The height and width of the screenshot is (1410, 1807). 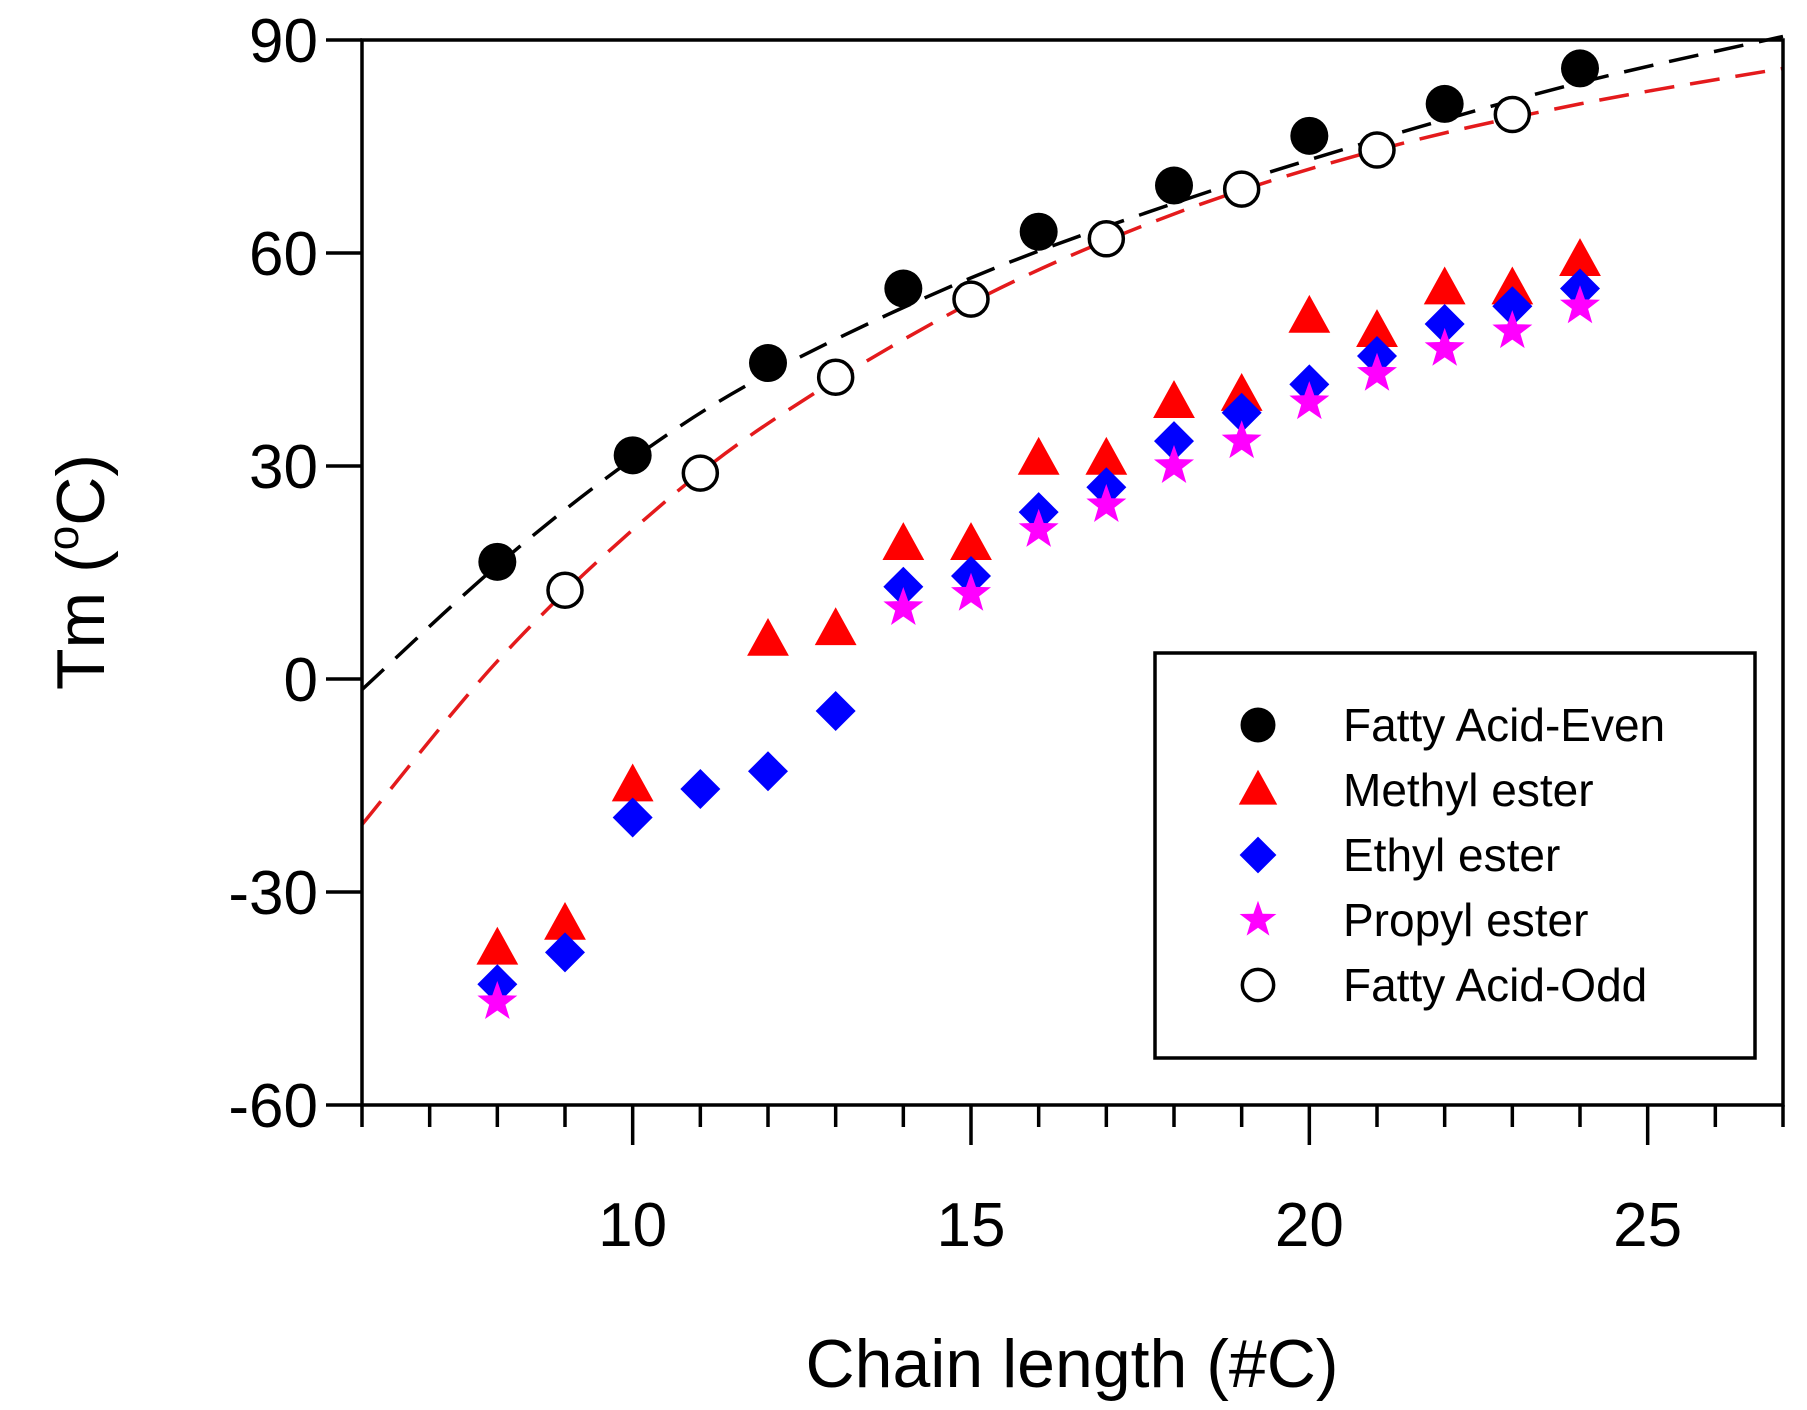 I want to click on legend-label-methyl-ester: Methyl ester, so click(x=1468, y=790).